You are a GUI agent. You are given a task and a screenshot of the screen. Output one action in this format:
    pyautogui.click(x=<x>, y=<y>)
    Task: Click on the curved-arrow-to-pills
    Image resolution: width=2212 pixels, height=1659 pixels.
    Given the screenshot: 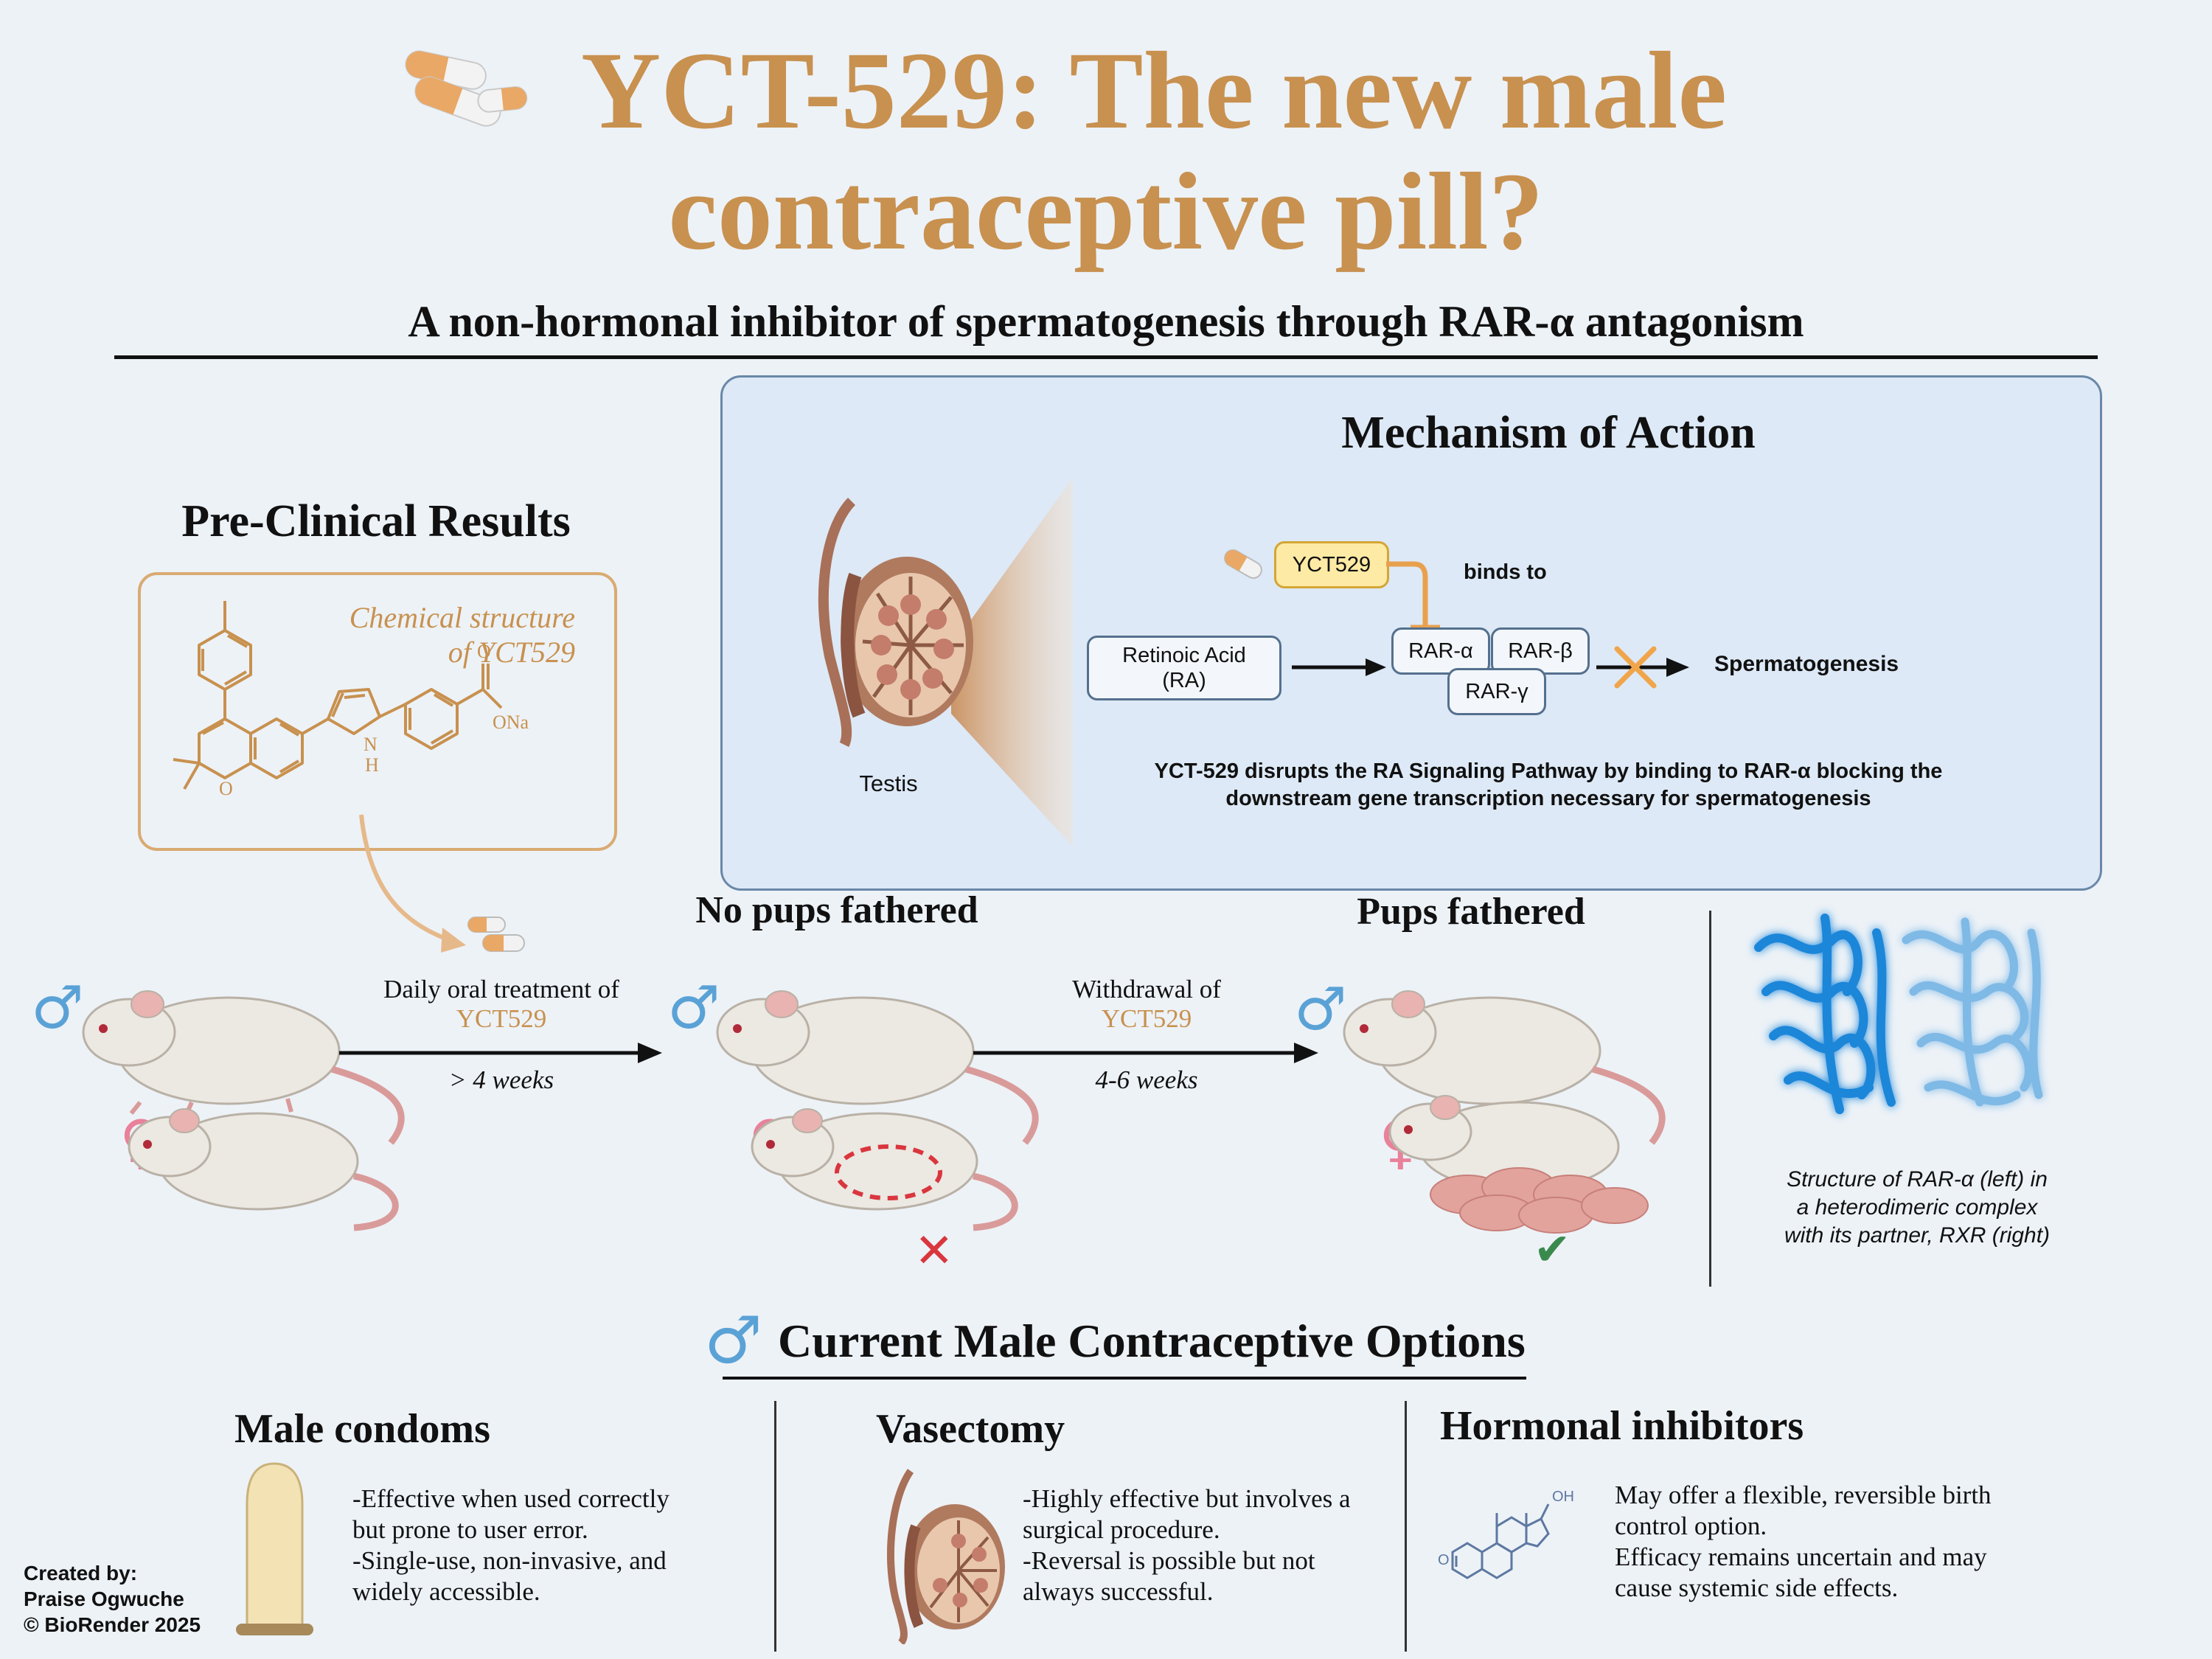 What is the action you would take?
    pyautogui.click(x=412, y=883)
    